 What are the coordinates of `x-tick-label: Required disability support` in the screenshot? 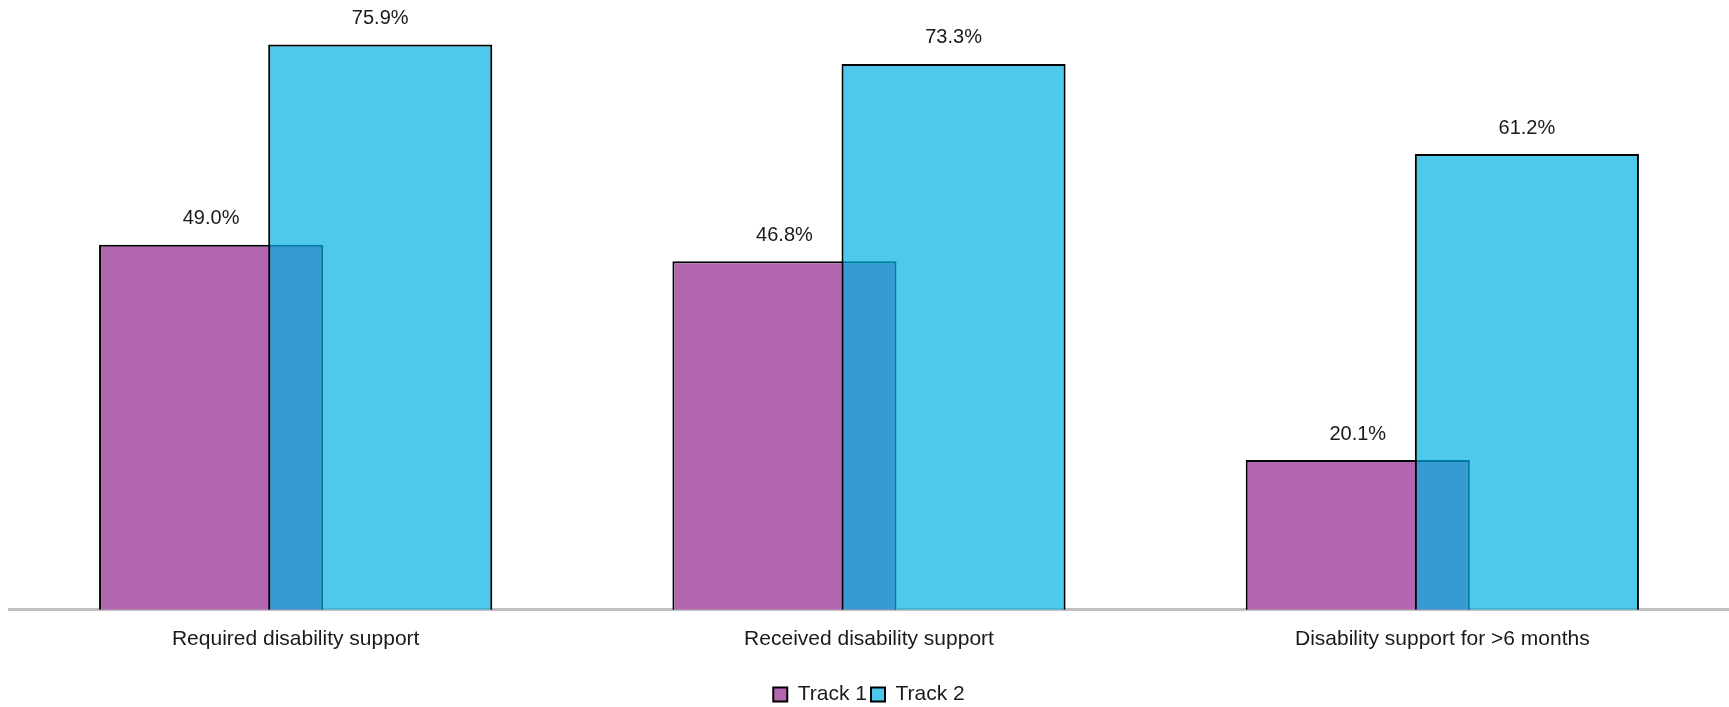 It's located at (295, 638).